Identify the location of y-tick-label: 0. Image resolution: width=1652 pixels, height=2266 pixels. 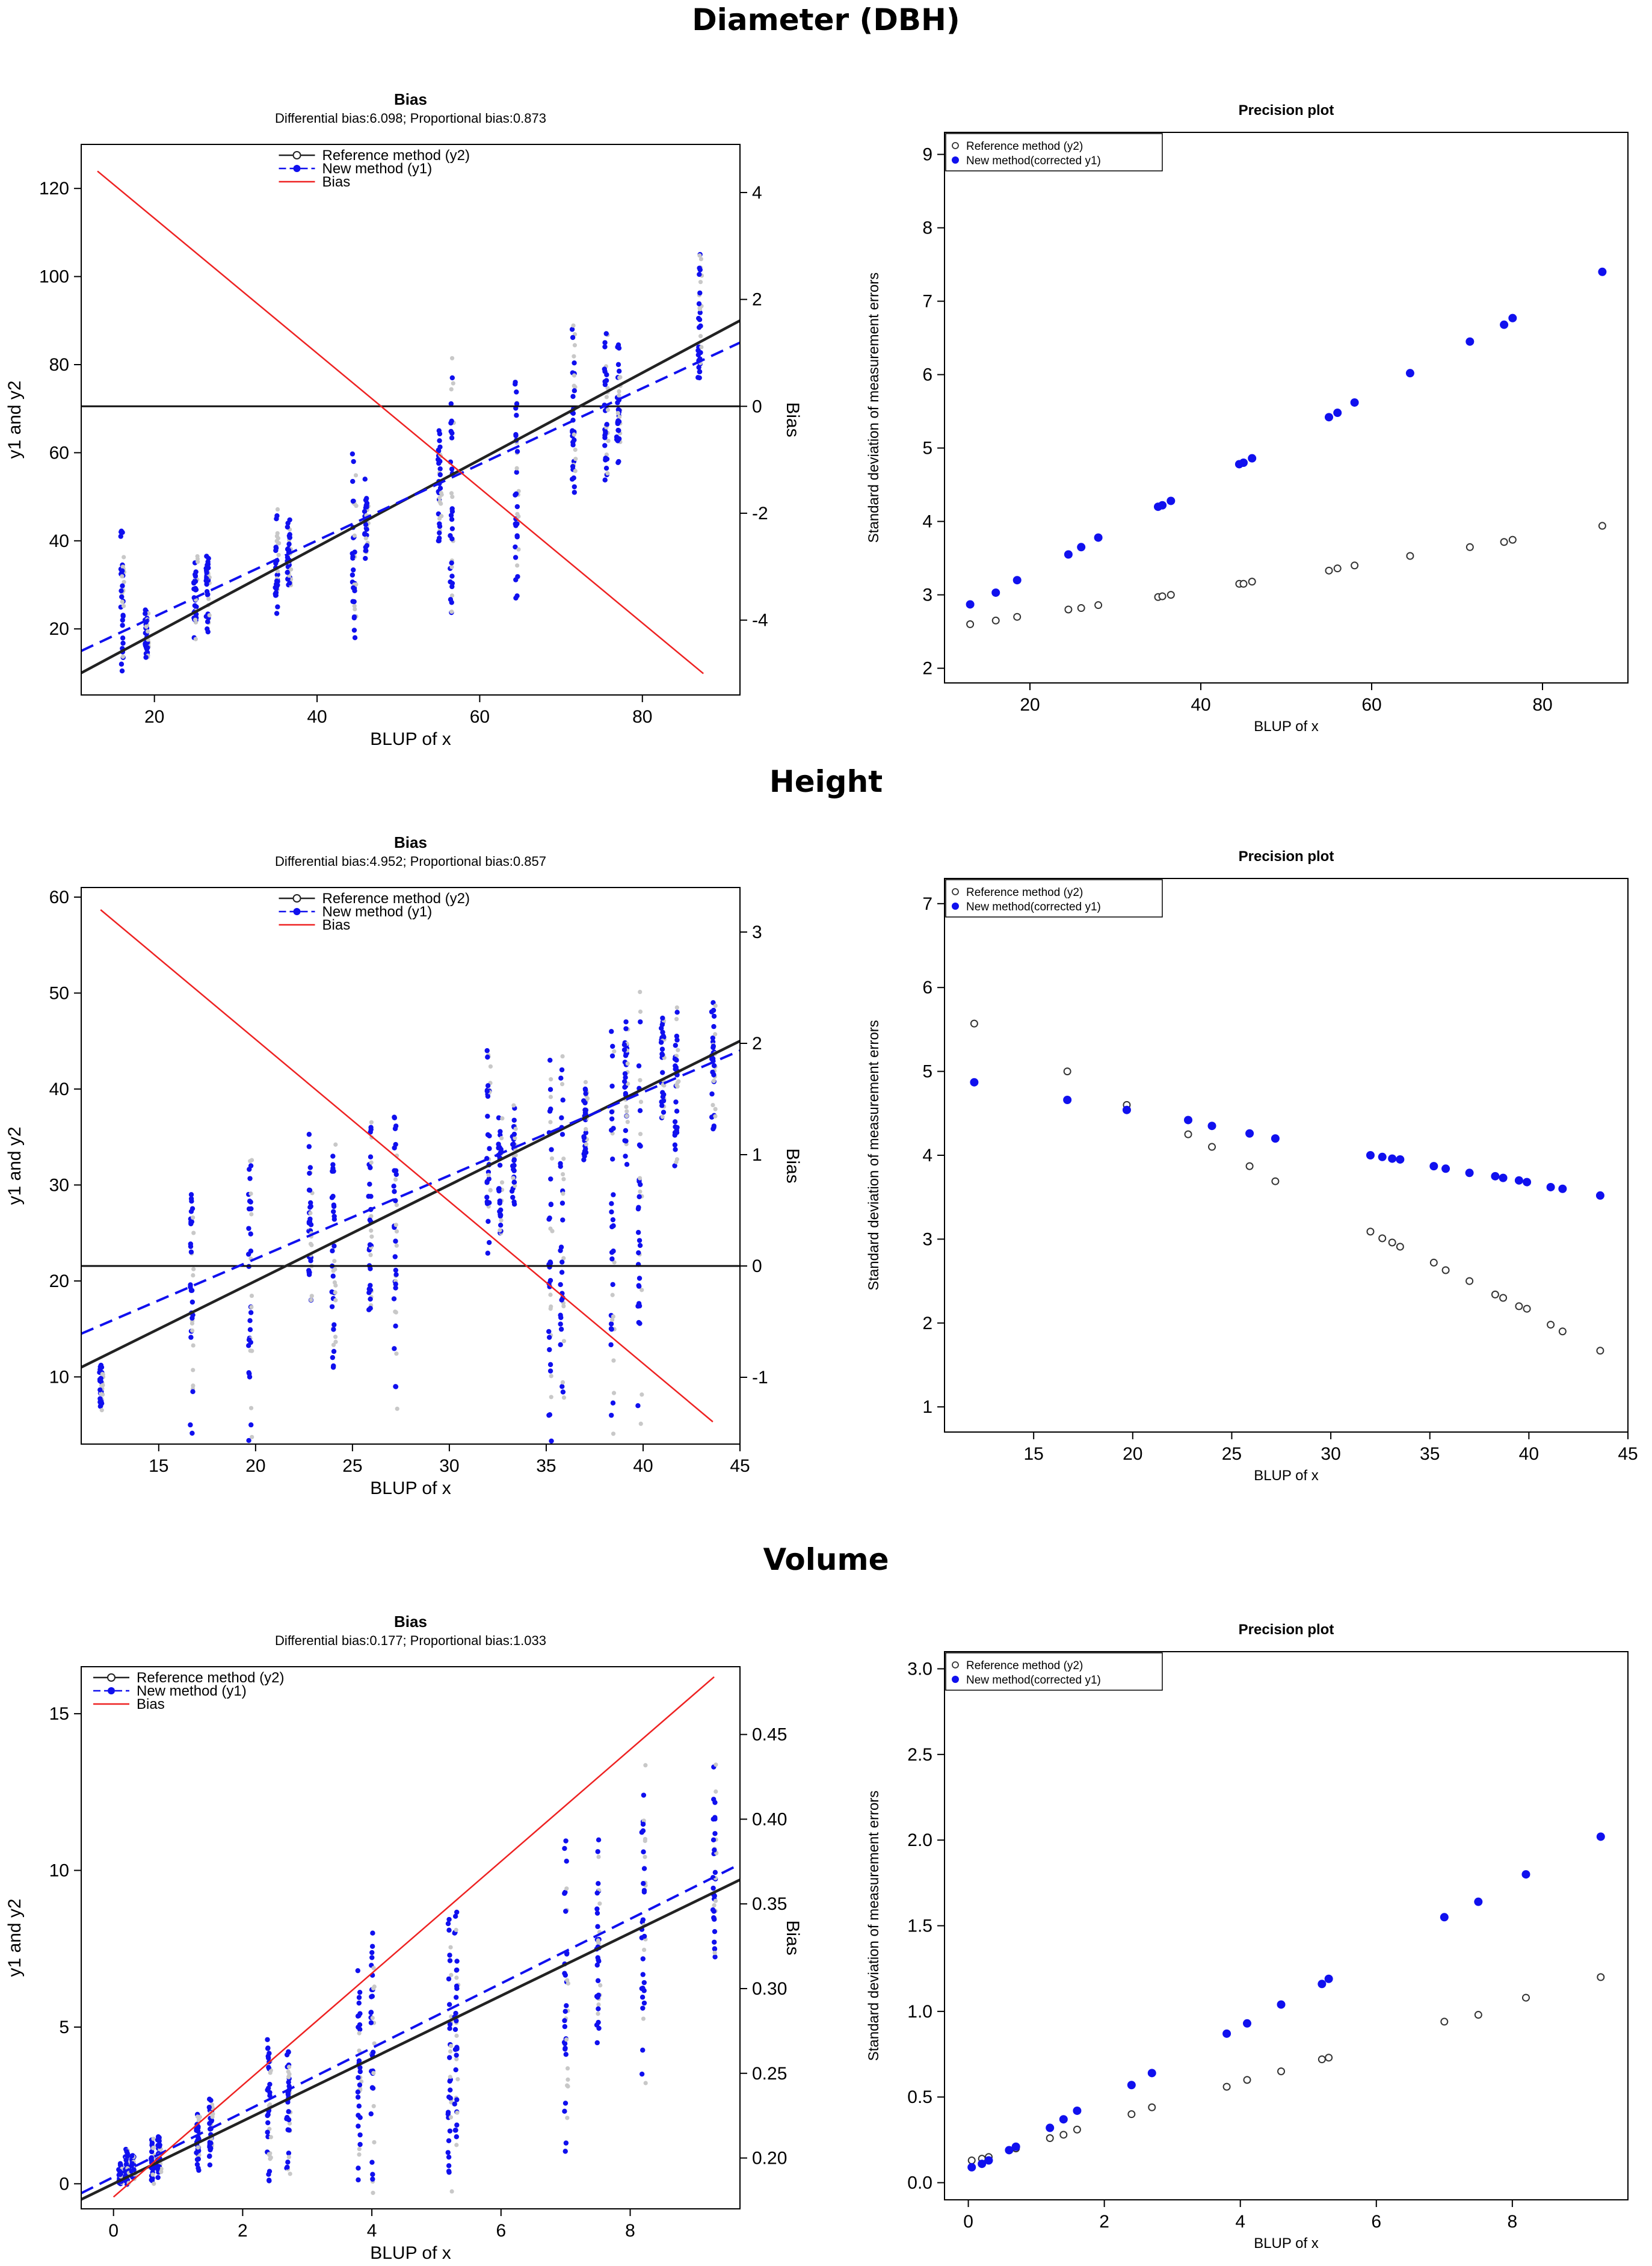
(64, 2184).